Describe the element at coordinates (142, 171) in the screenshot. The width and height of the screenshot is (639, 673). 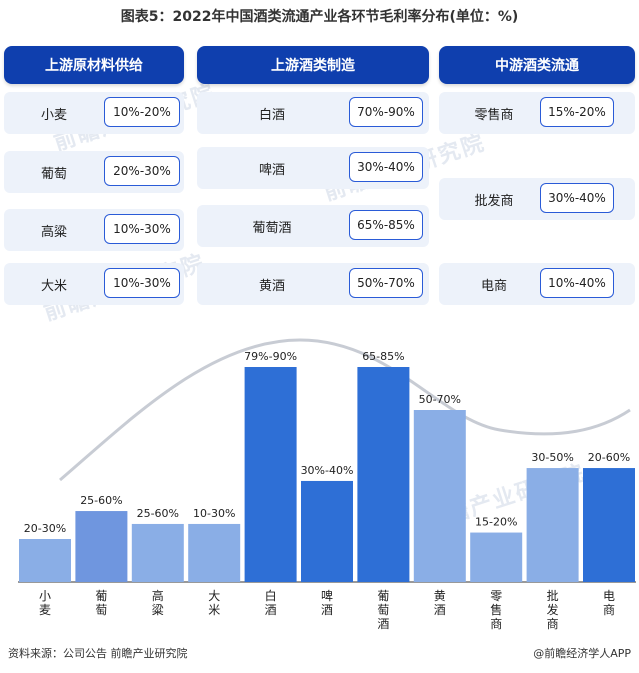
I see `item-value: 20%-30%` at that location.